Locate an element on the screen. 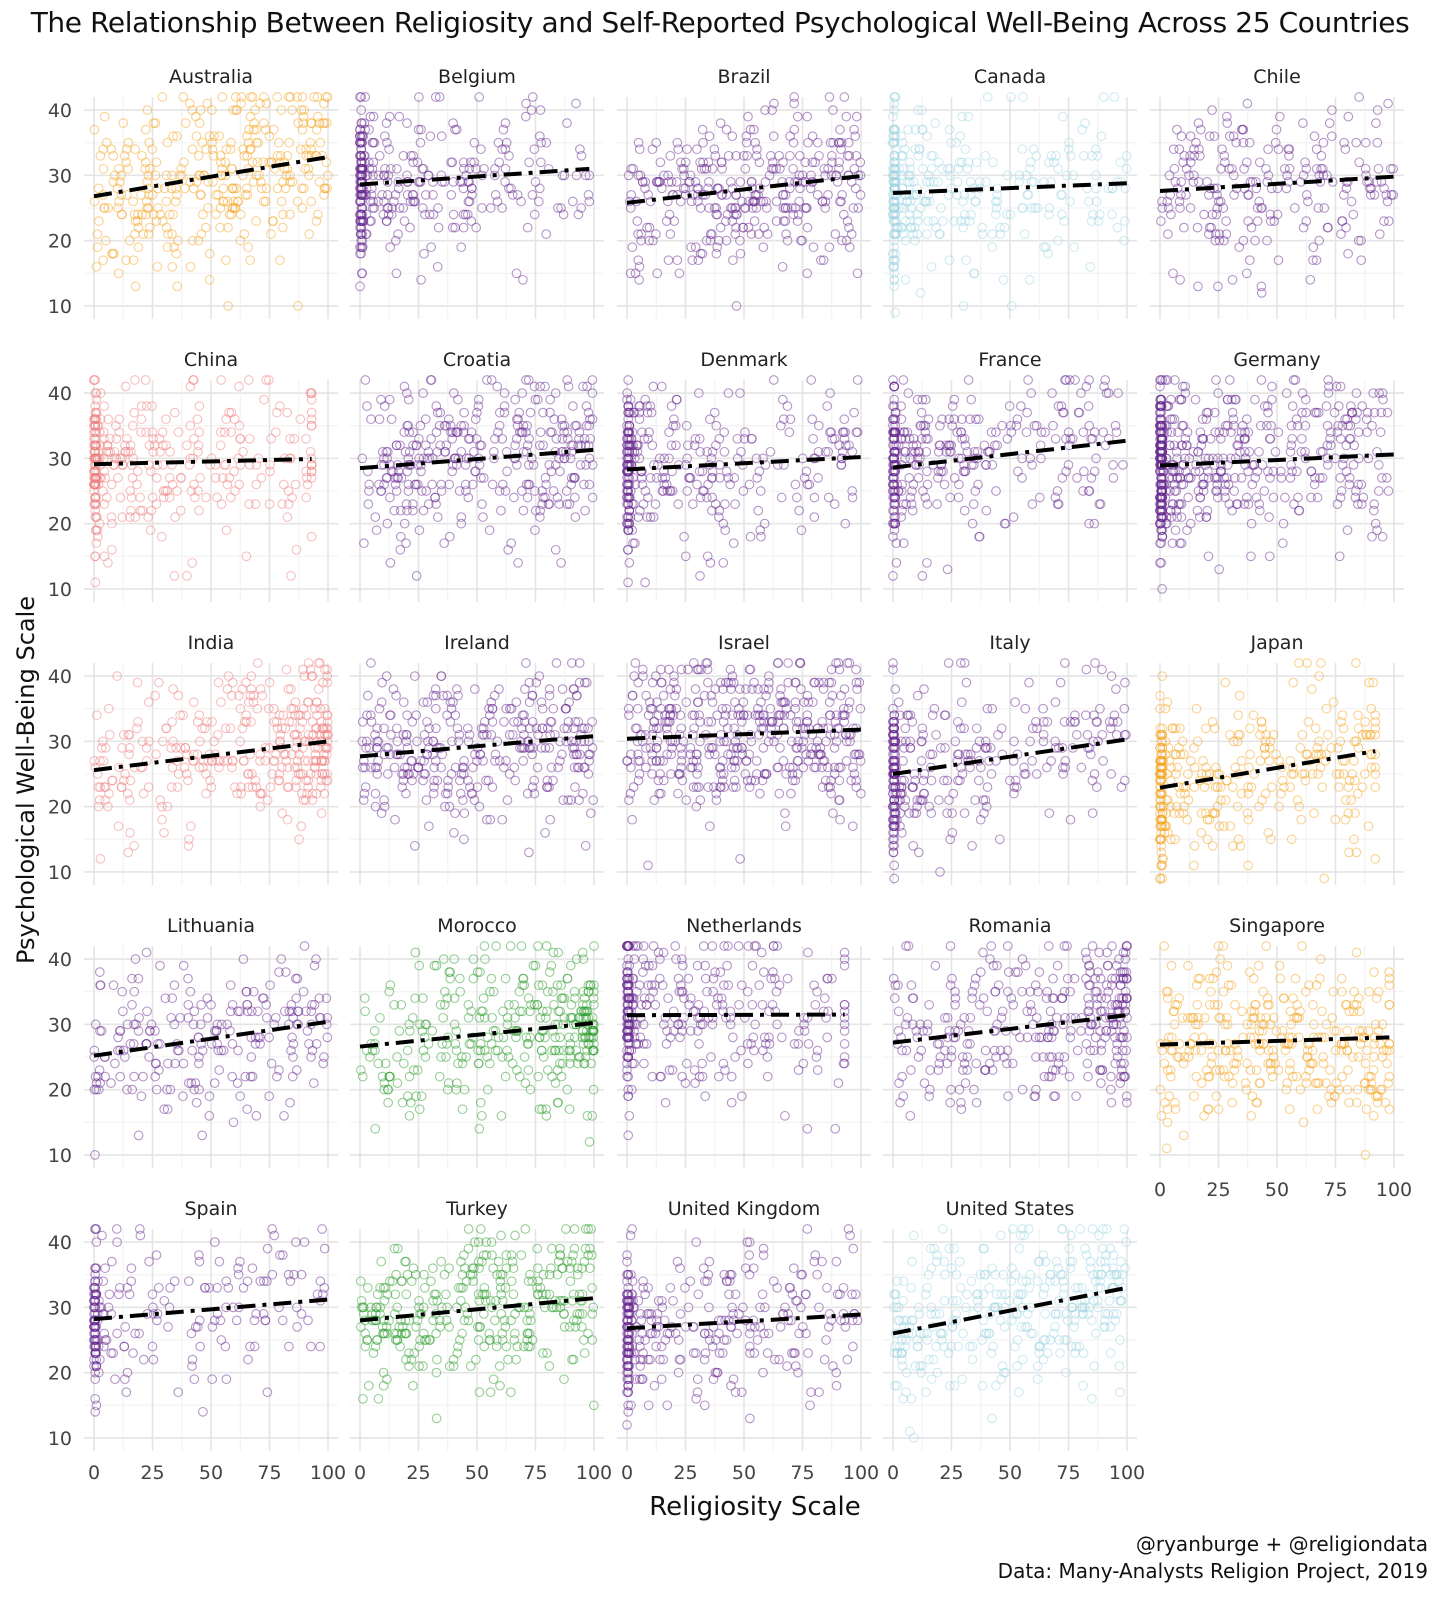 This screenshot has width=1440, height=1600. panel-denmark: Denmark is located at coordinates (744, 475).